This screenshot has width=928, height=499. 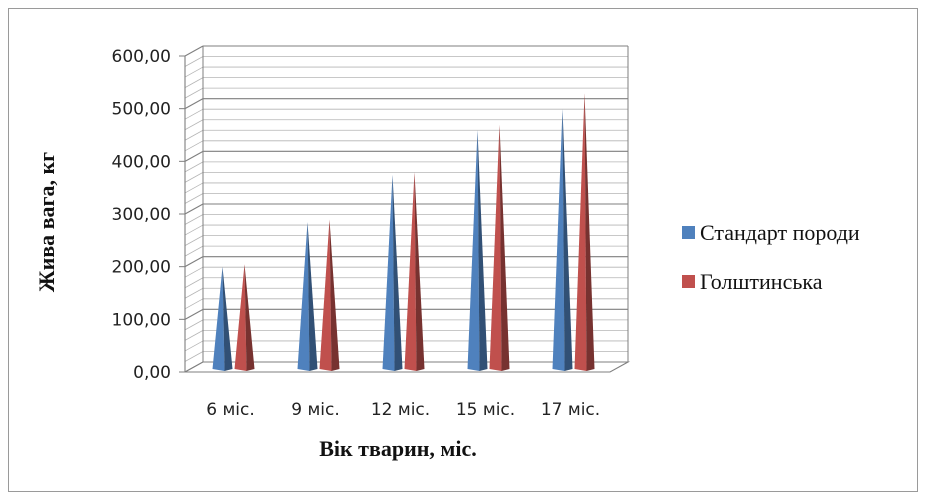 I want to click on x-category-label: 12 міс., so click(x=400, y=410).